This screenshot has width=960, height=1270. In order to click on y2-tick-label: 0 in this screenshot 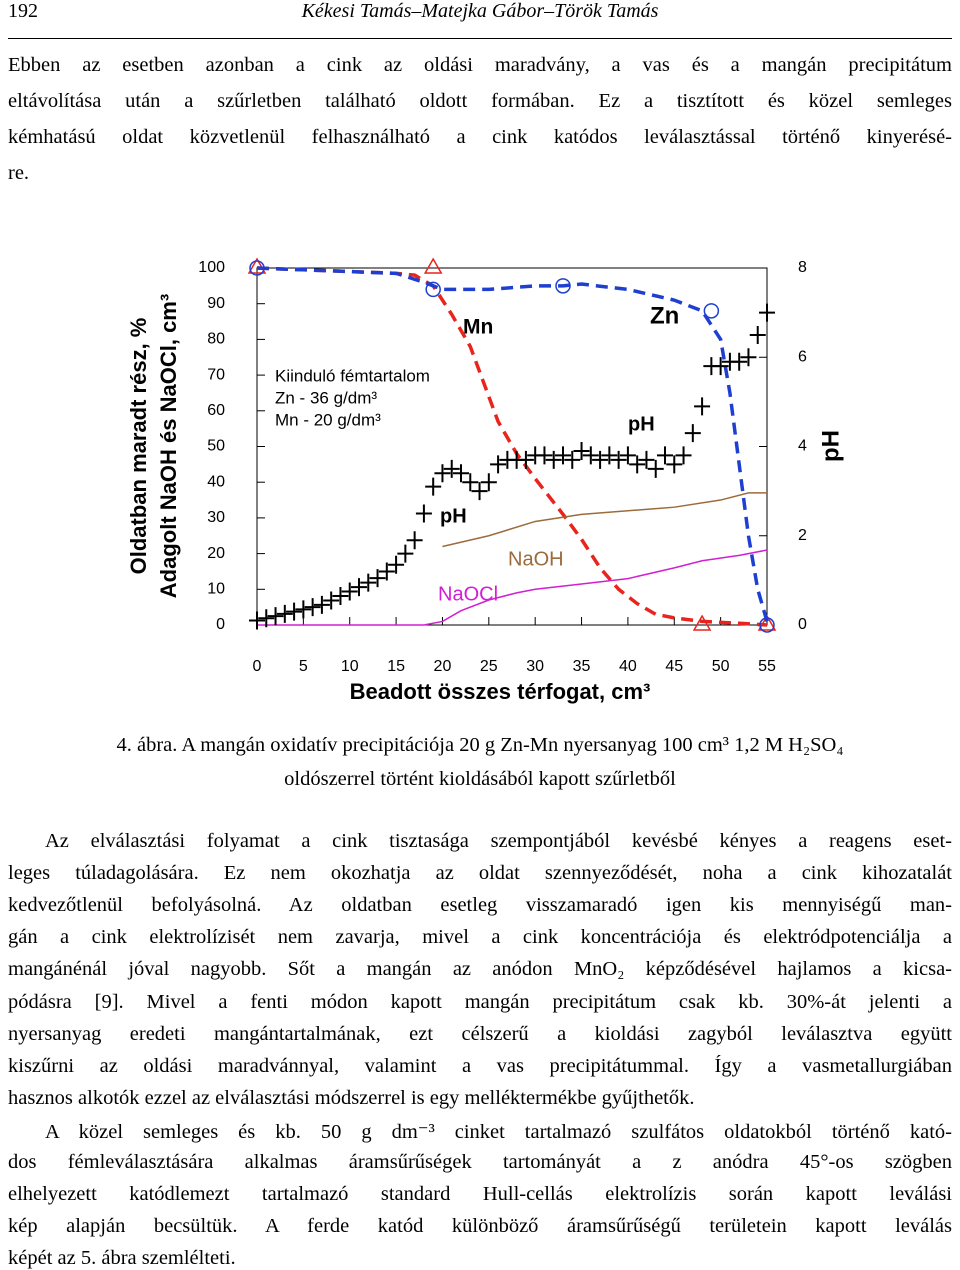, I will do `click(802, 624)`.